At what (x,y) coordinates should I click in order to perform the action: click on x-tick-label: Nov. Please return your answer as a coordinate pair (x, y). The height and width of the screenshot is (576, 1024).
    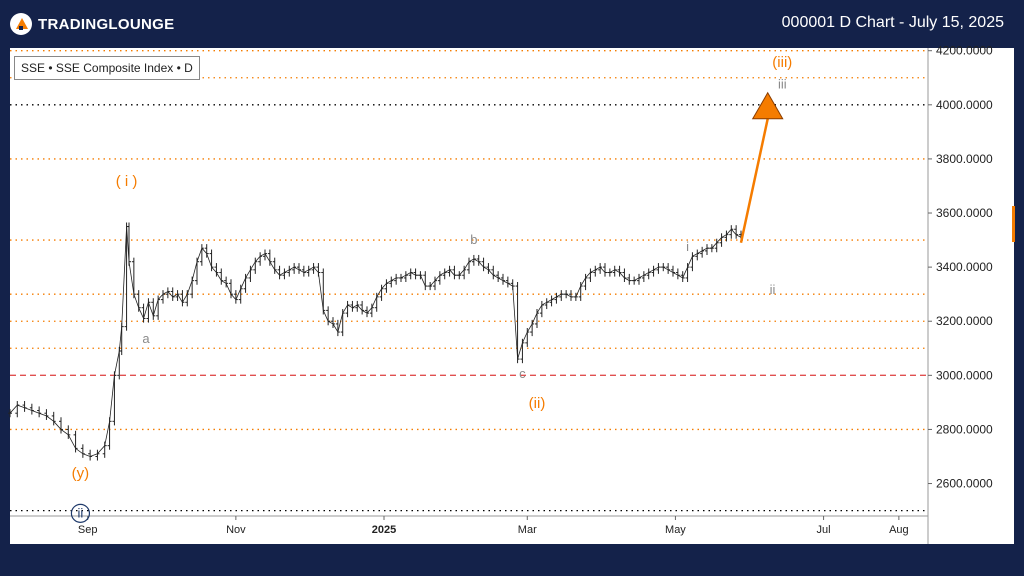
    Looking at the image, I should click on (236, 530).